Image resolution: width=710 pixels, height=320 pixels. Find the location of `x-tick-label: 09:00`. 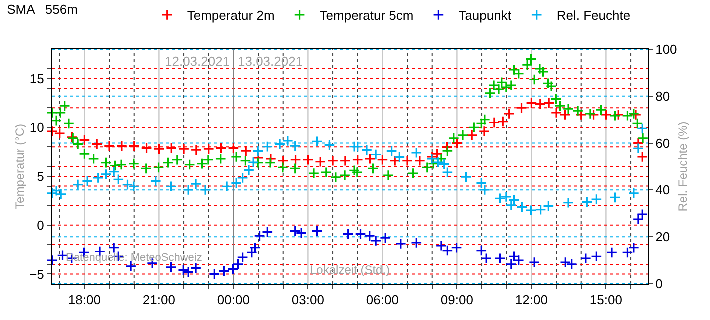

x-tick-label: 09:00 is located at coordinates (457, 300).